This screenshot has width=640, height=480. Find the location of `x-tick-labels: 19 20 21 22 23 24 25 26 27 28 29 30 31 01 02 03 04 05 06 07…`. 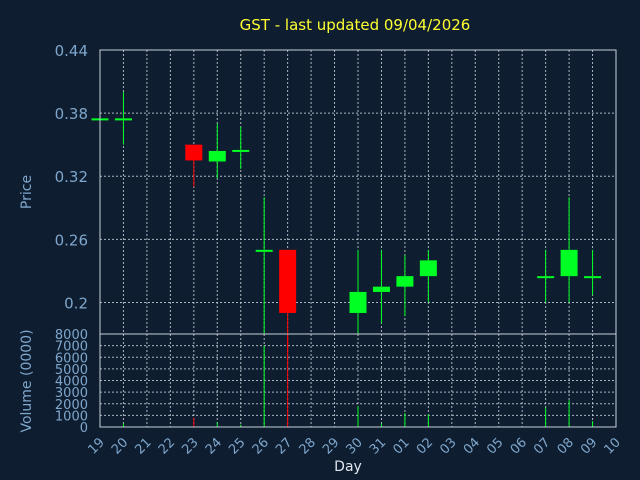

x-tick-labels: 19 20 21 22 23 24 25 26 27 28 29 30 31 01 02 03 04 05 06 07… is located at coordinates (355, 446).